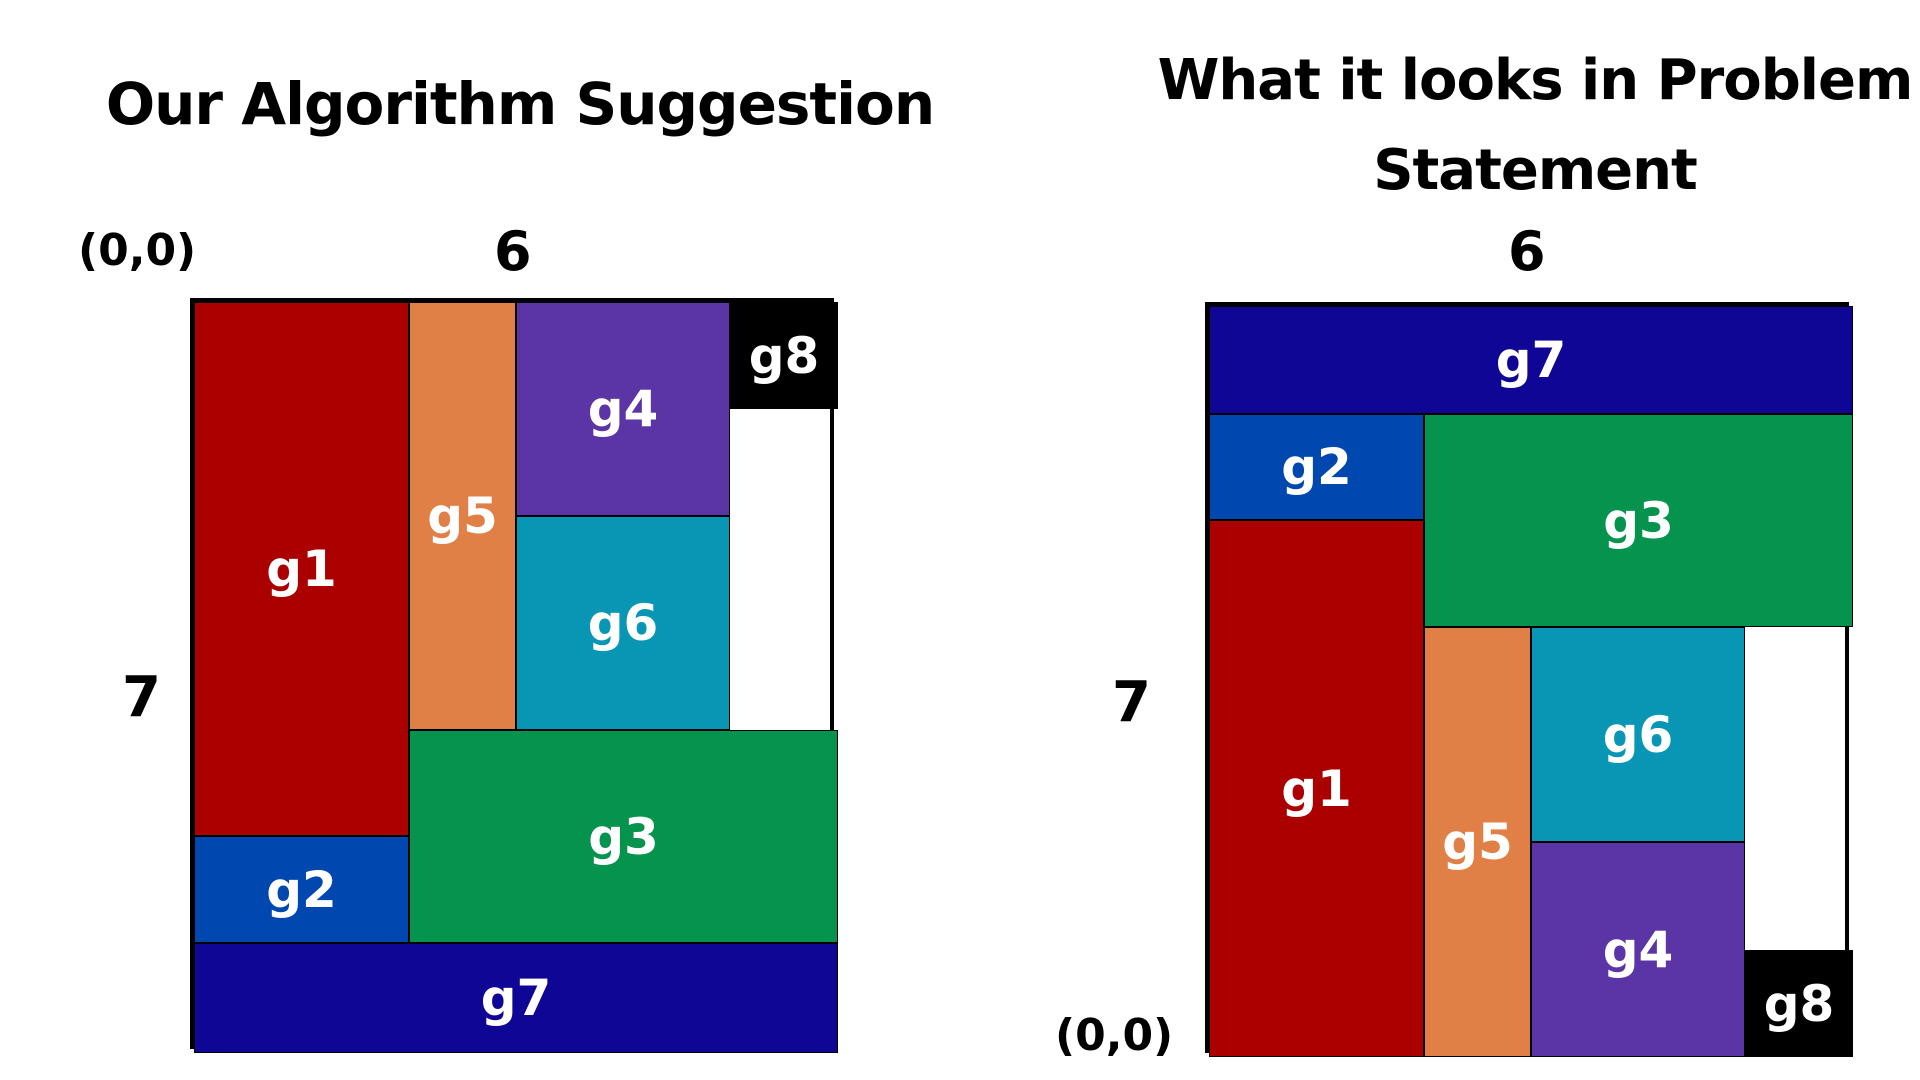 This screenshot has height=1080, width=1920. I want to click on right-block-g1: g1, so click(1316, 788).